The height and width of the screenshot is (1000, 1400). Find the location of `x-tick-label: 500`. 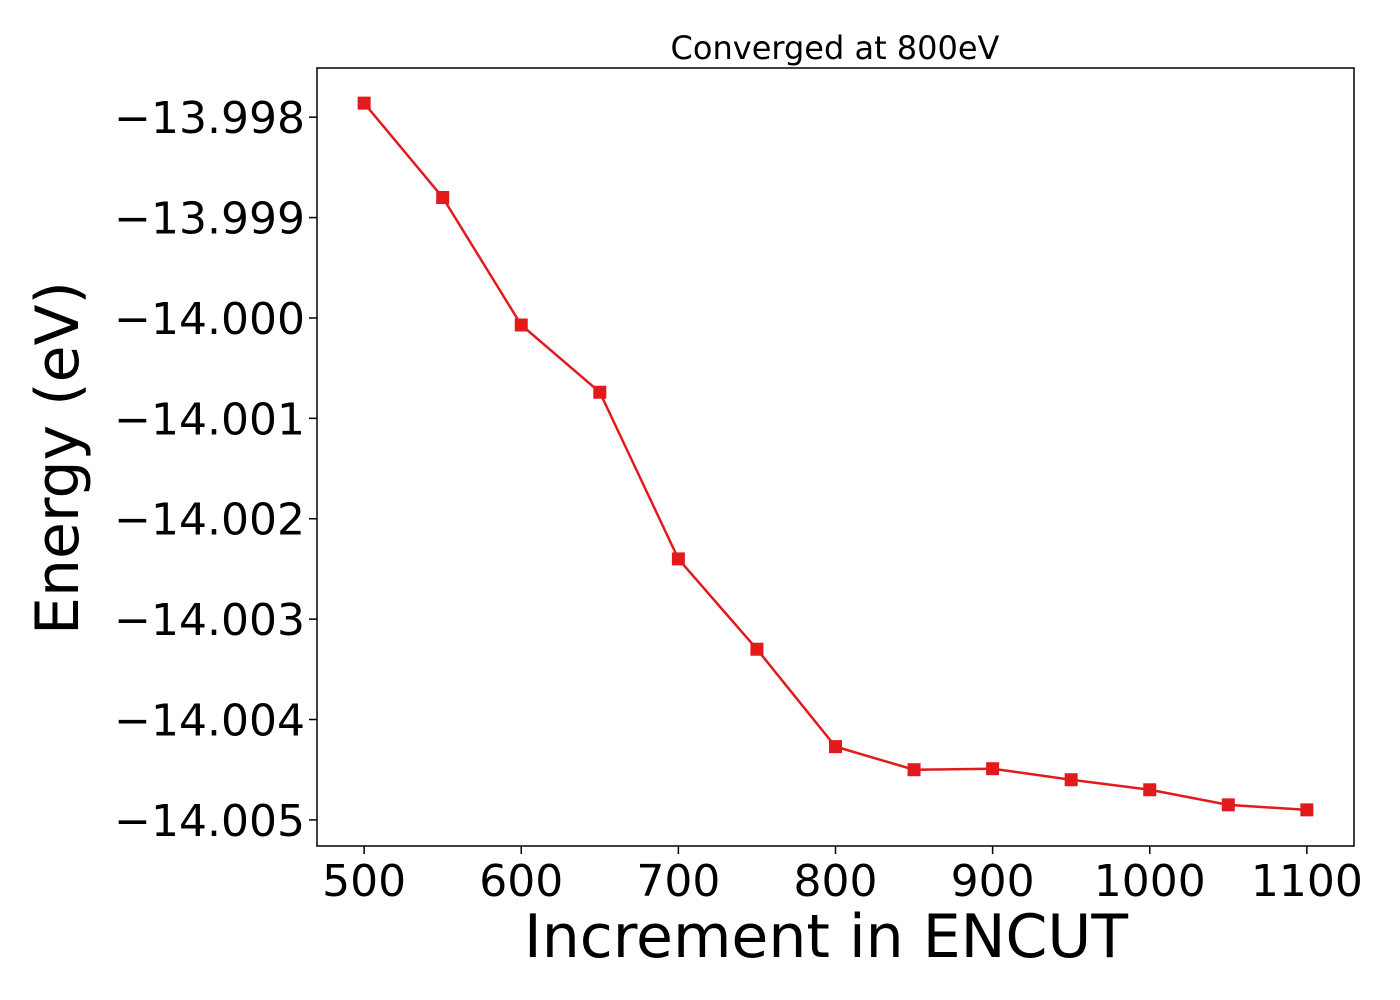

x-tick-label: 500 is located at coordinates (364, 881).